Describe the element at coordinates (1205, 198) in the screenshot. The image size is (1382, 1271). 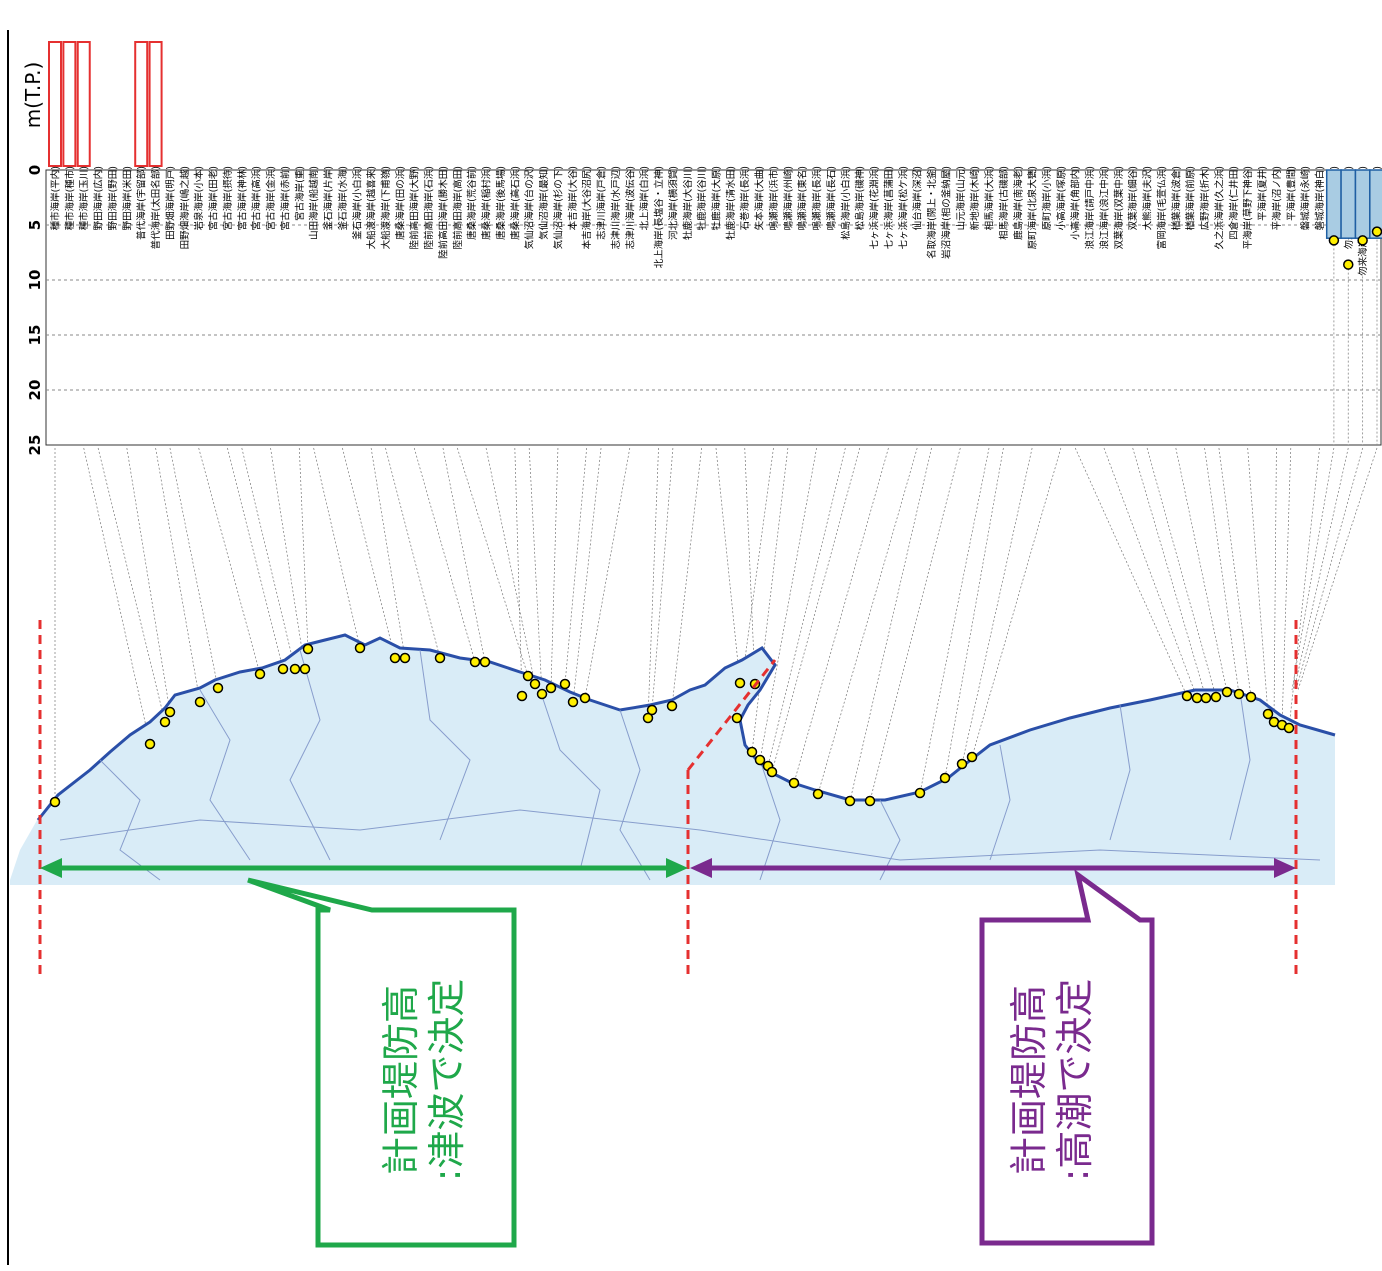
I see `category-label: 広野海岸(折木)` at that location.